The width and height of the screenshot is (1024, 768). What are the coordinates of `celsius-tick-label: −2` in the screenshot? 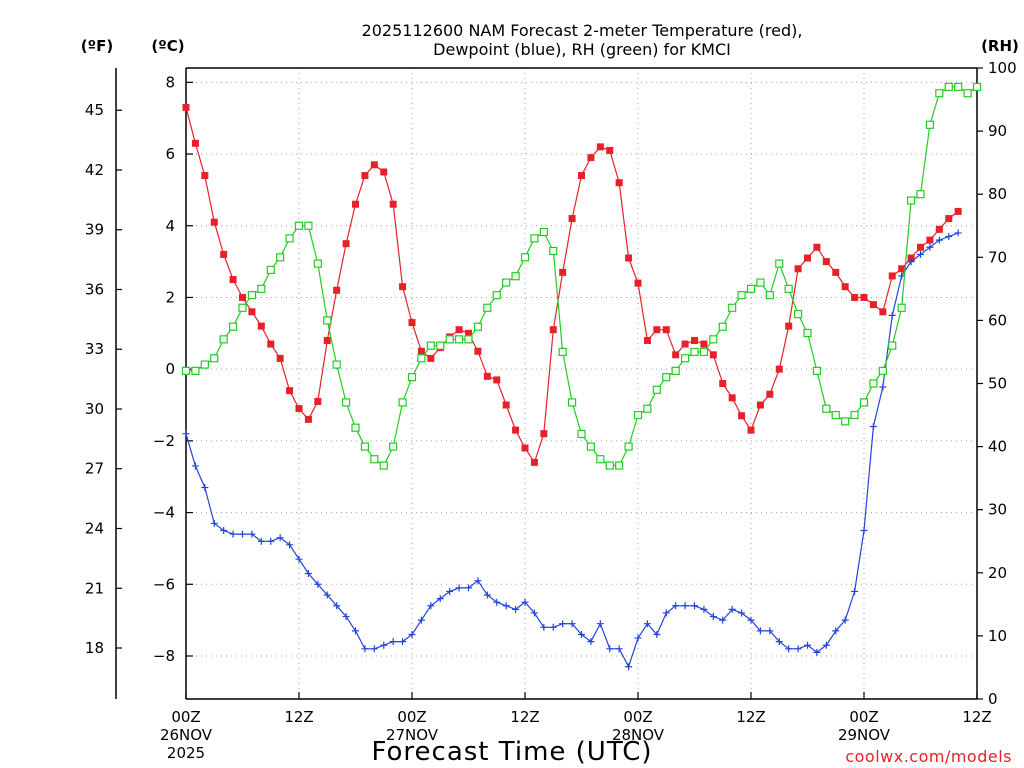 It's located at (164, 441).